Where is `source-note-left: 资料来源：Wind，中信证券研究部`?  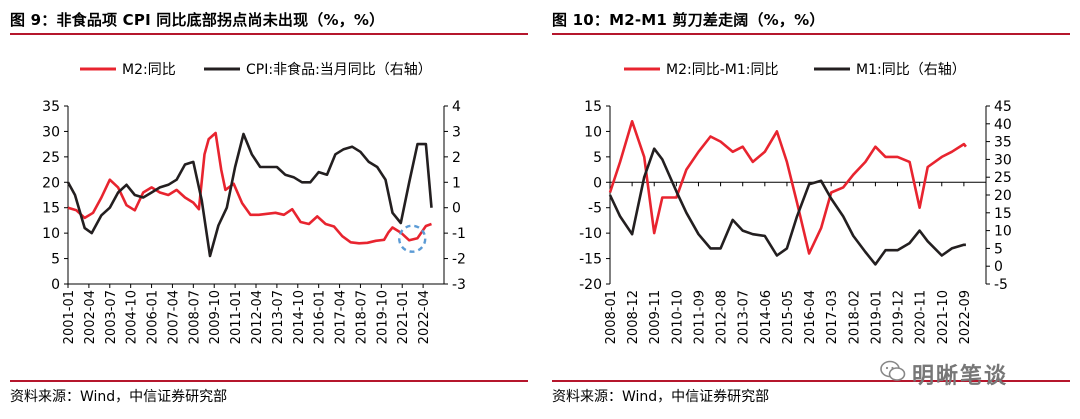
source-note-left: 资料来源：Wind，中信证券研究部 is located at coordinates (119, 397).